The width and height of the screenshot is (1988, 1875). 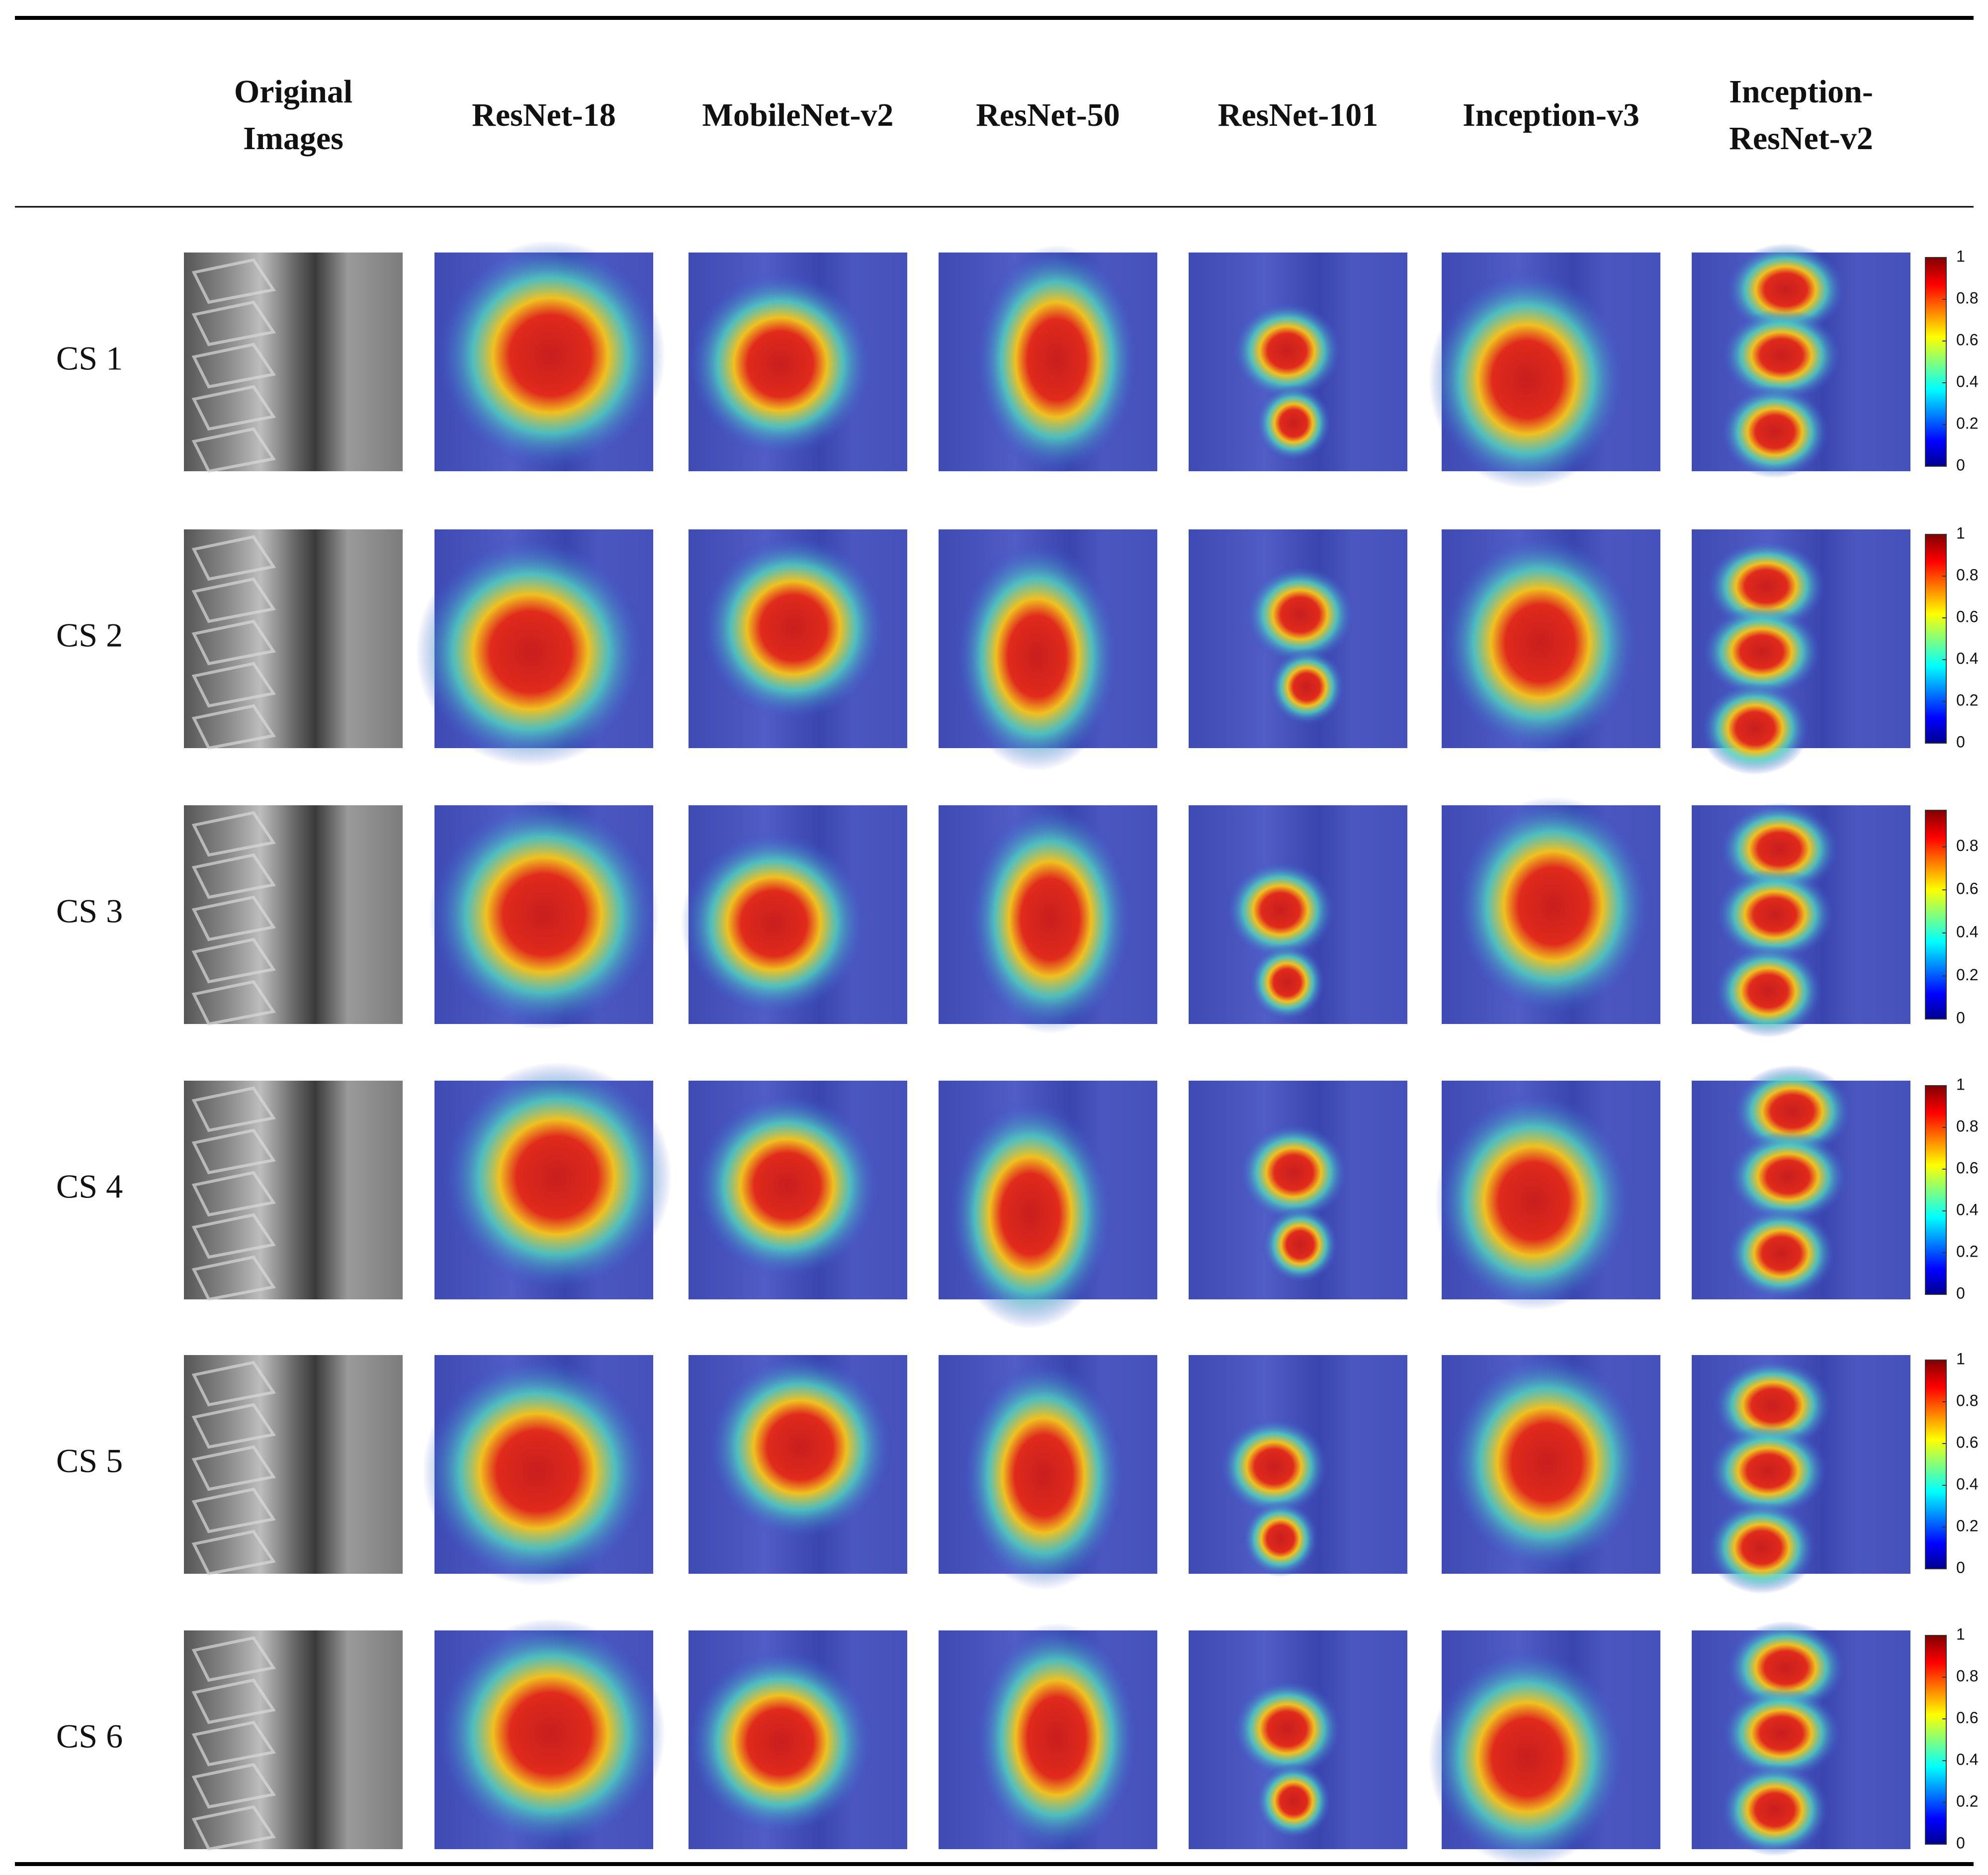 I want to click on column-header: ResNet-50, so click(x=1048, y=115).